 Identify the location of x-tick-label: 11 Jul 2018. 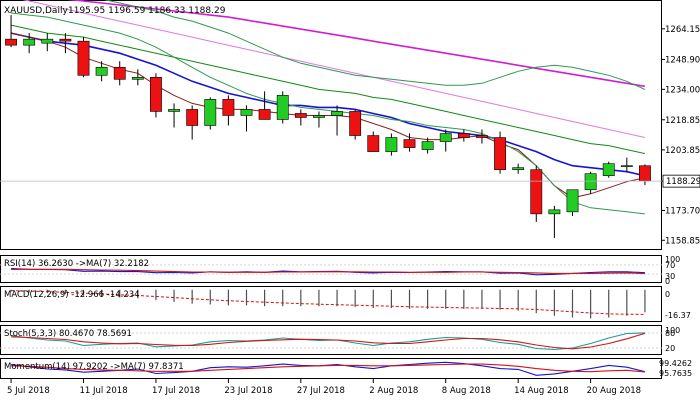
(104, 391).